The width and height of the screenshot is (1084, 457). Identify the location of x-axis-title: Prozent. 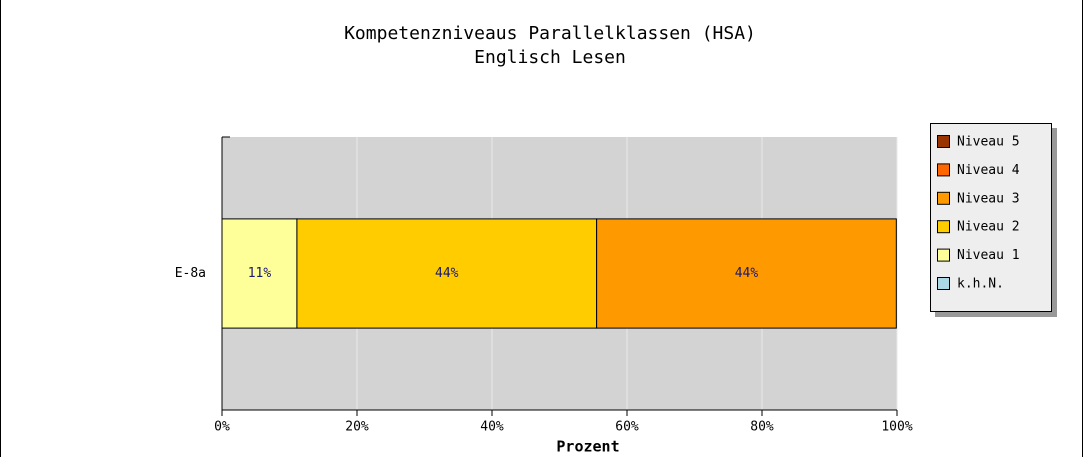
(587, 447).